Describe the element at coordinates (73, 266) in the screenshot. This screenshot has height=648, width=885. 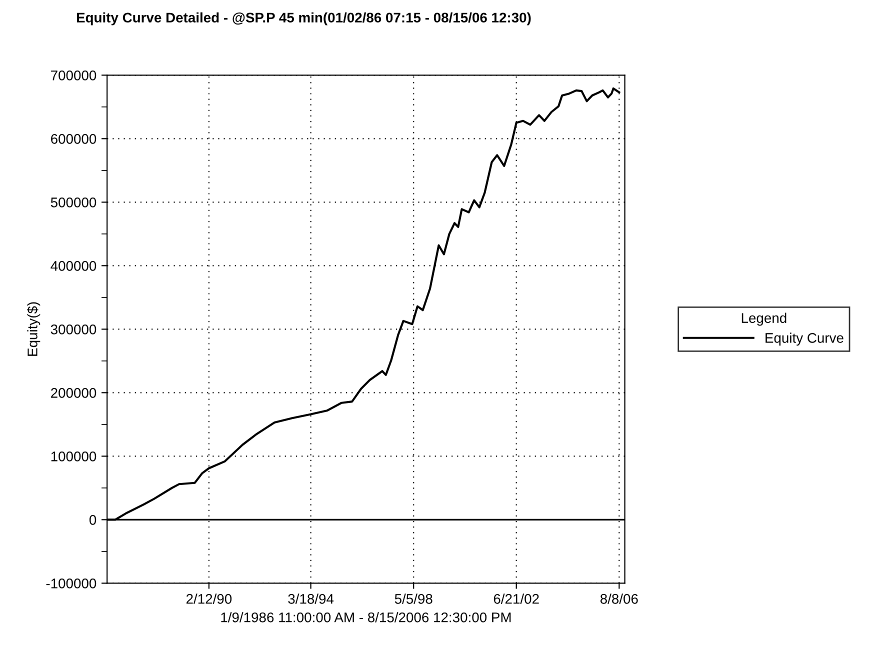
I see `y-tick-label: 400000` at that location.